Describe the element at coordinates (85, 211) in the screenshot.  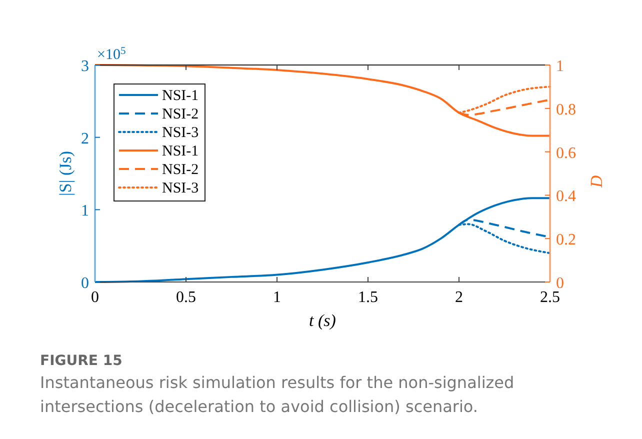
I see `y-tick-label: 1` at that location.